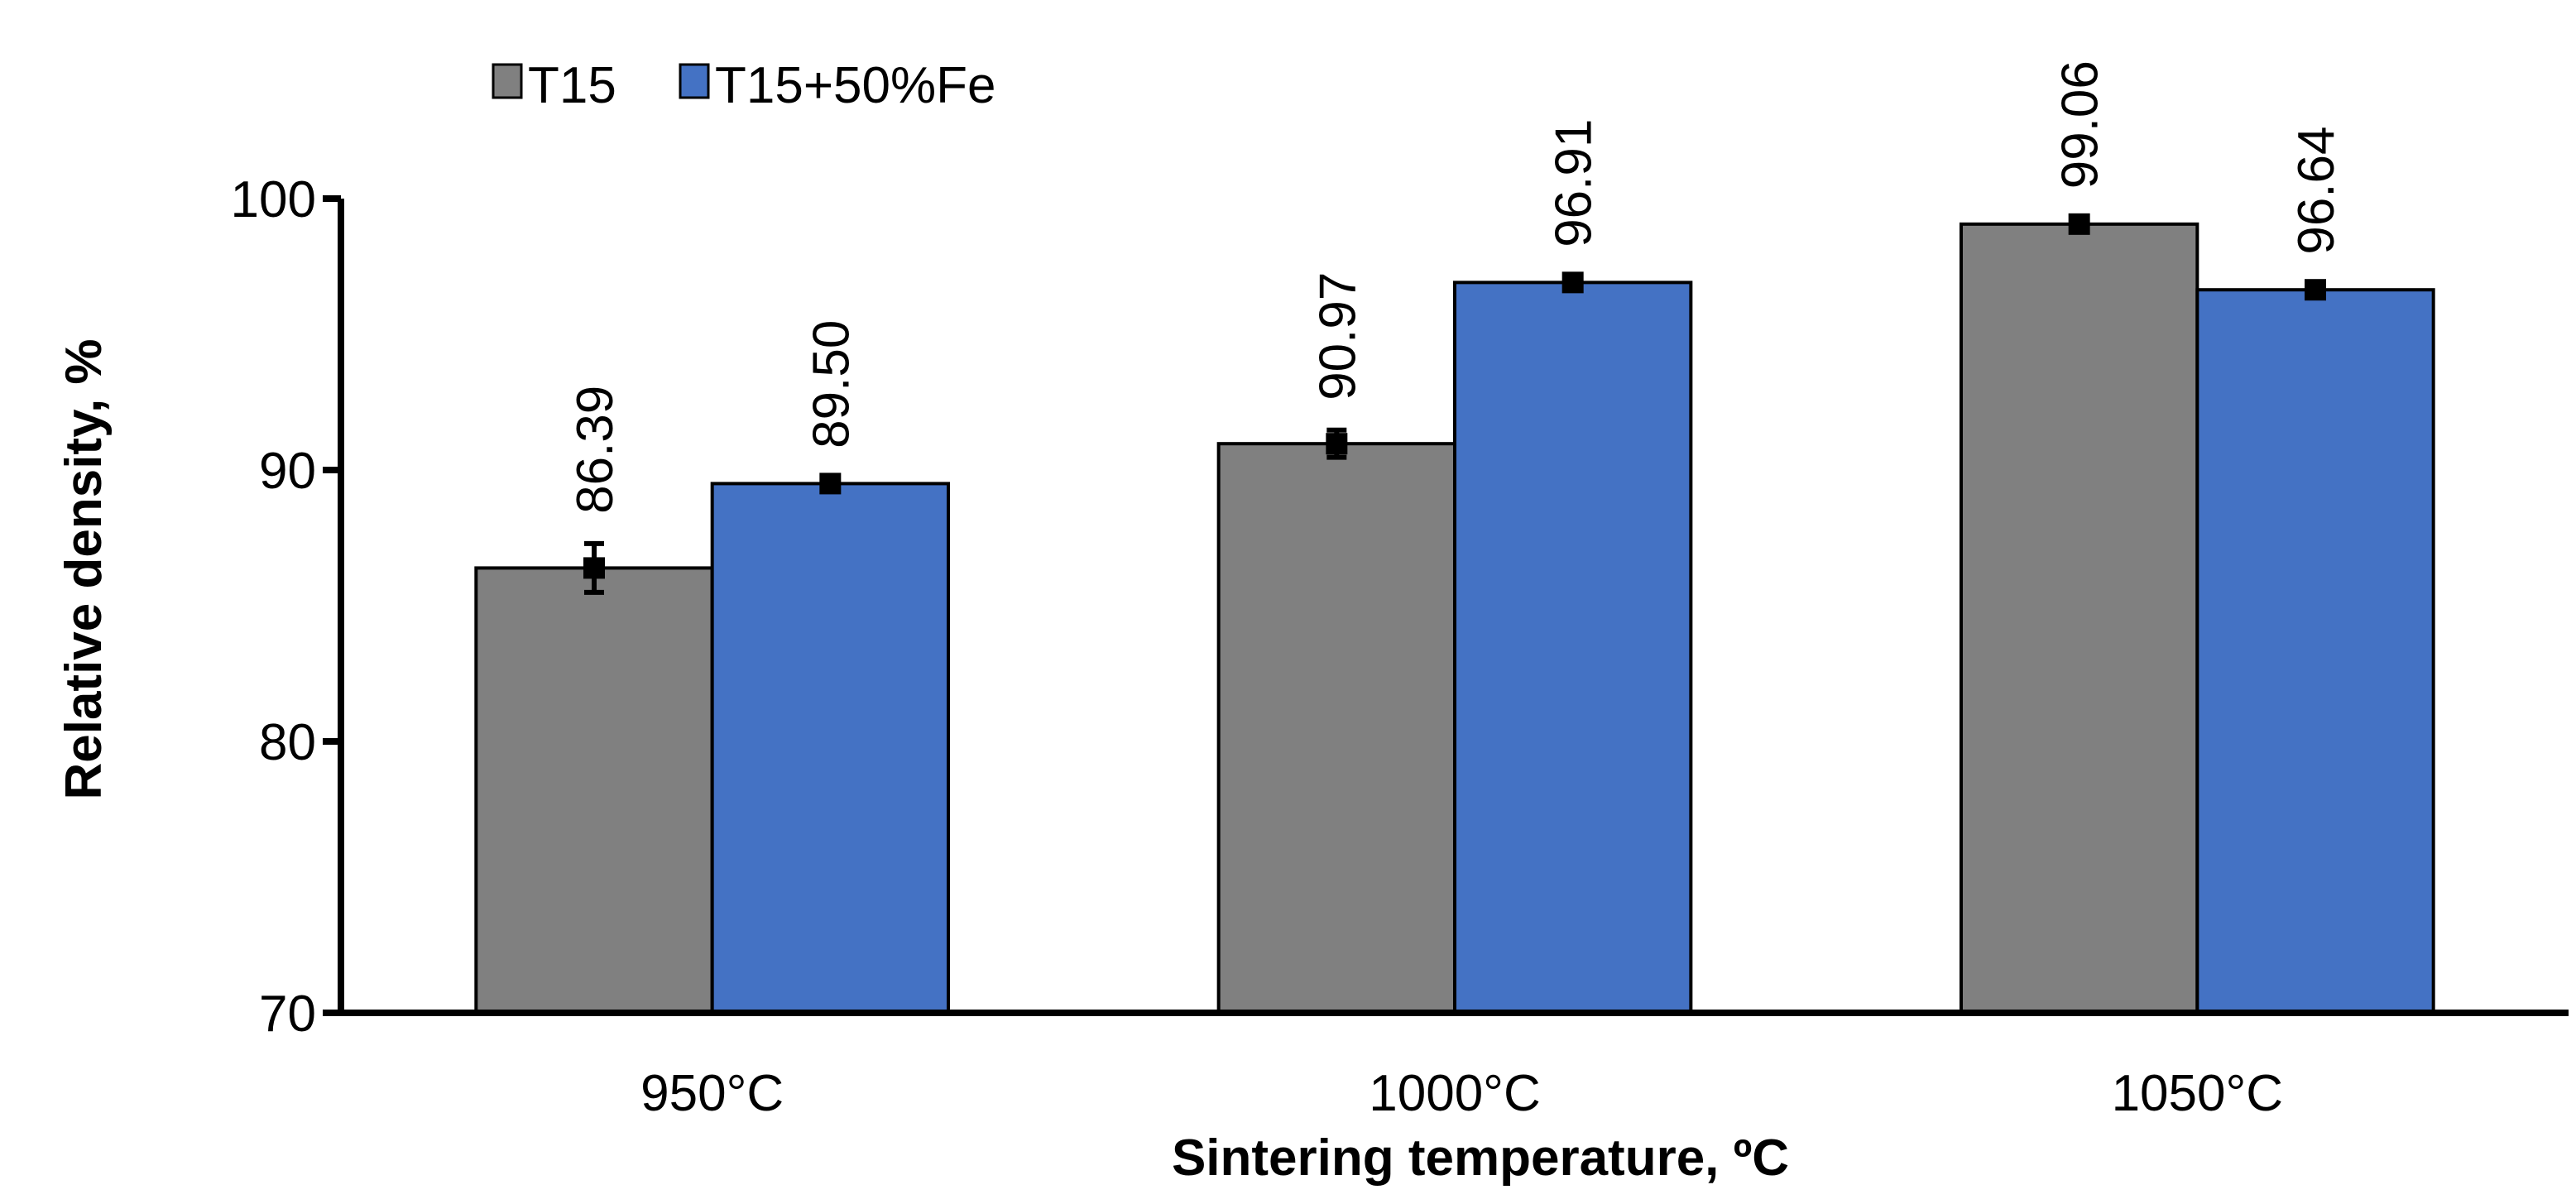 This screenshot has height=1204, width=2576. Describe the element at coordinates (1575, 183) in the screenshot. I see `data-label-s1-c1: 96.91` at that location.